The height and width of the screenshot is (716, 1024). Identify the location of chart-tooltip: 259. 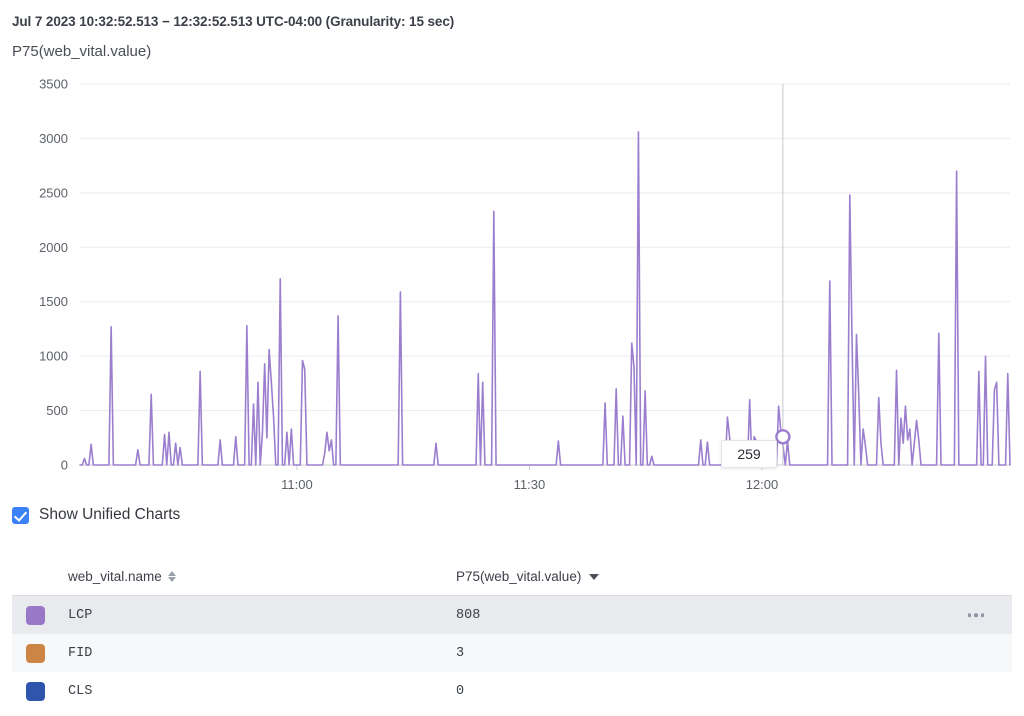
(749, 454).